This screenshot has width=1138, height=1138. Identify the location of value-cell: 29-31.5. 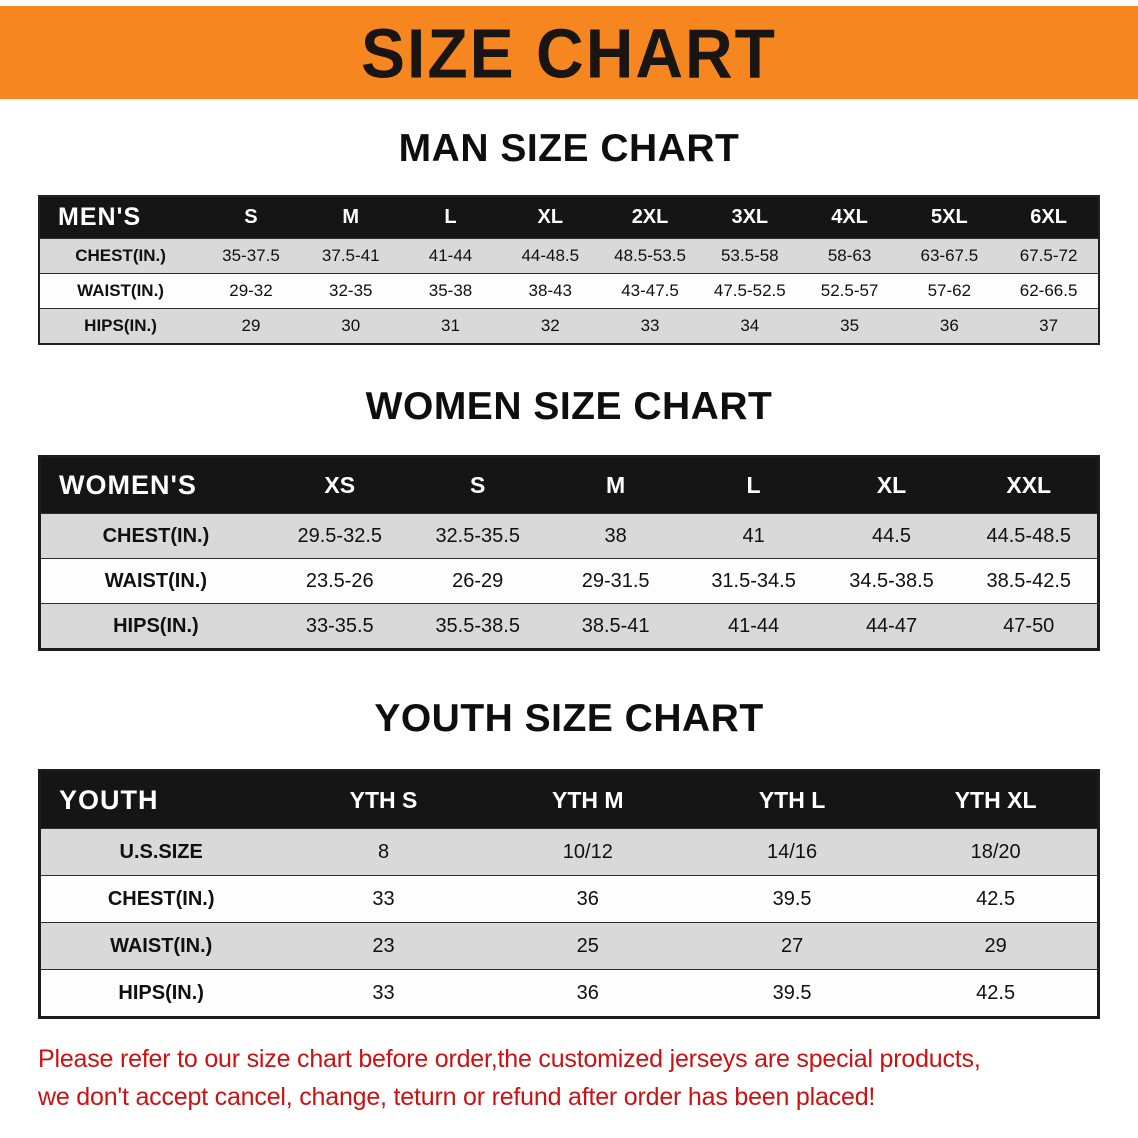
(615, 581).